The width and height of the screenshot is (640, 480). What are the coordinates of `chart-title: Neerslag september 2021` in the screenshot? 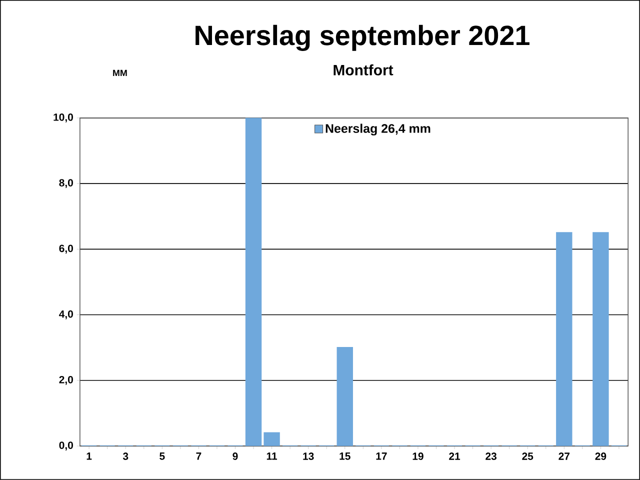 It's located at (363, 37).